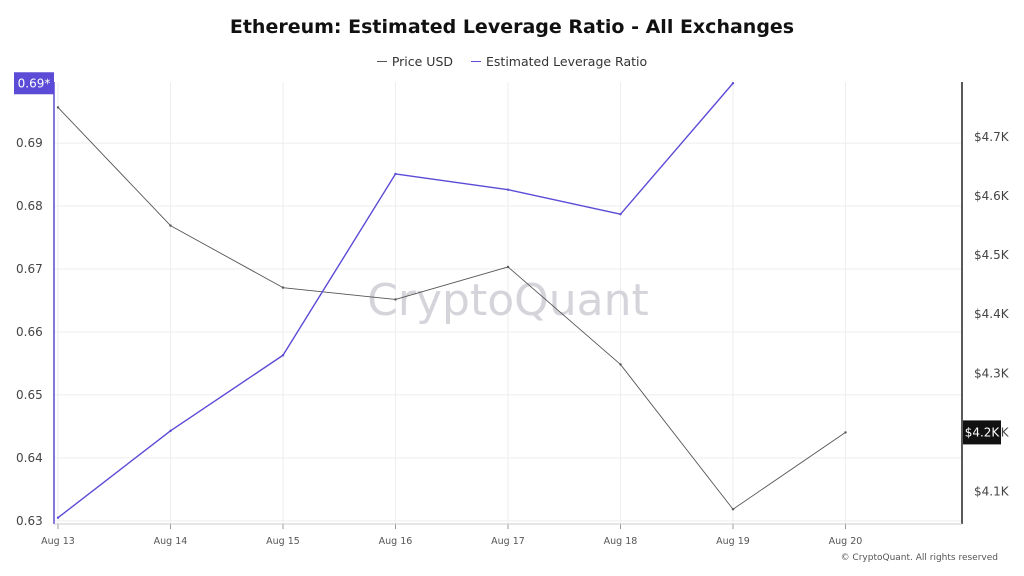 The height and width of the screenshot is (576, 1024). Describe the element at coordinates (992, 373) in the screenshot. I see `y-right-tick-label: $4.3K` at that location.